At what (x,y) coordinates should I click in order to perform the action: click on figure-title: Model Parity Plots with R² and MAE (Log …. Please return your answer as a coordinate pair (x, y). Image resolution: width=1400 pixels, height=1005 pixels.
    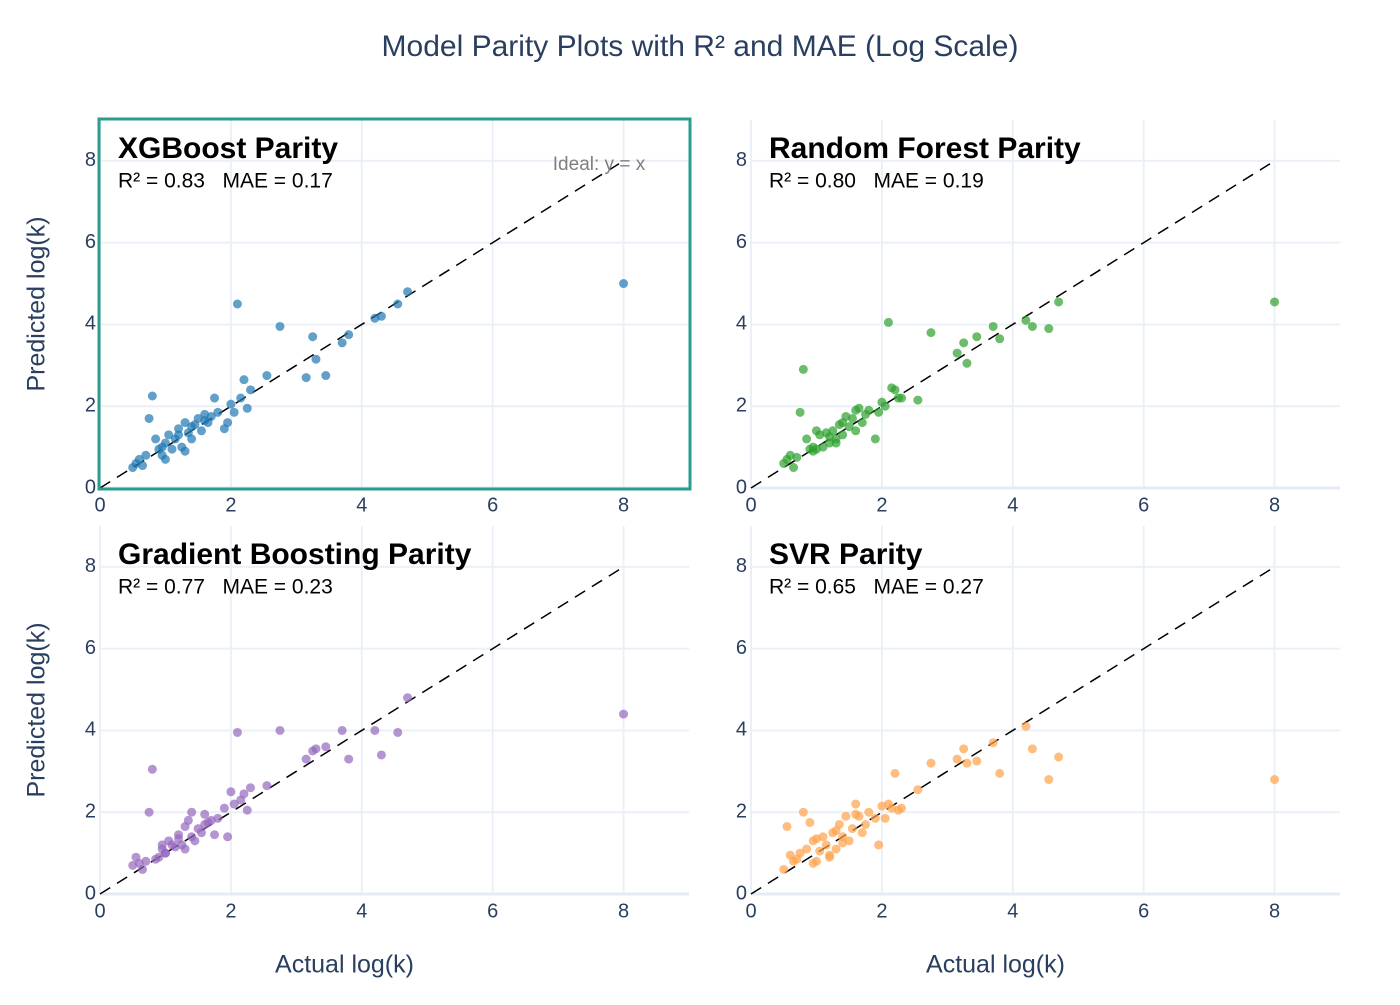
    Looking at the image, I should click on (700, 46).